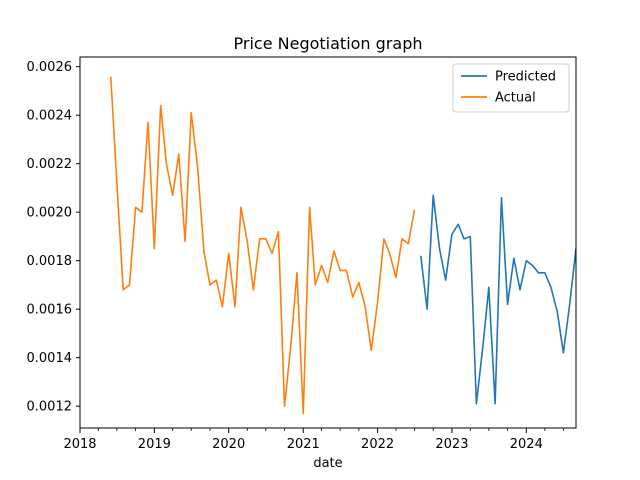 This screenshot has width=640, height=480. What do you see at coordinates (327, 463) in the screenshot?
I see `x-axis-label: date` at bounding box center [327, 463].